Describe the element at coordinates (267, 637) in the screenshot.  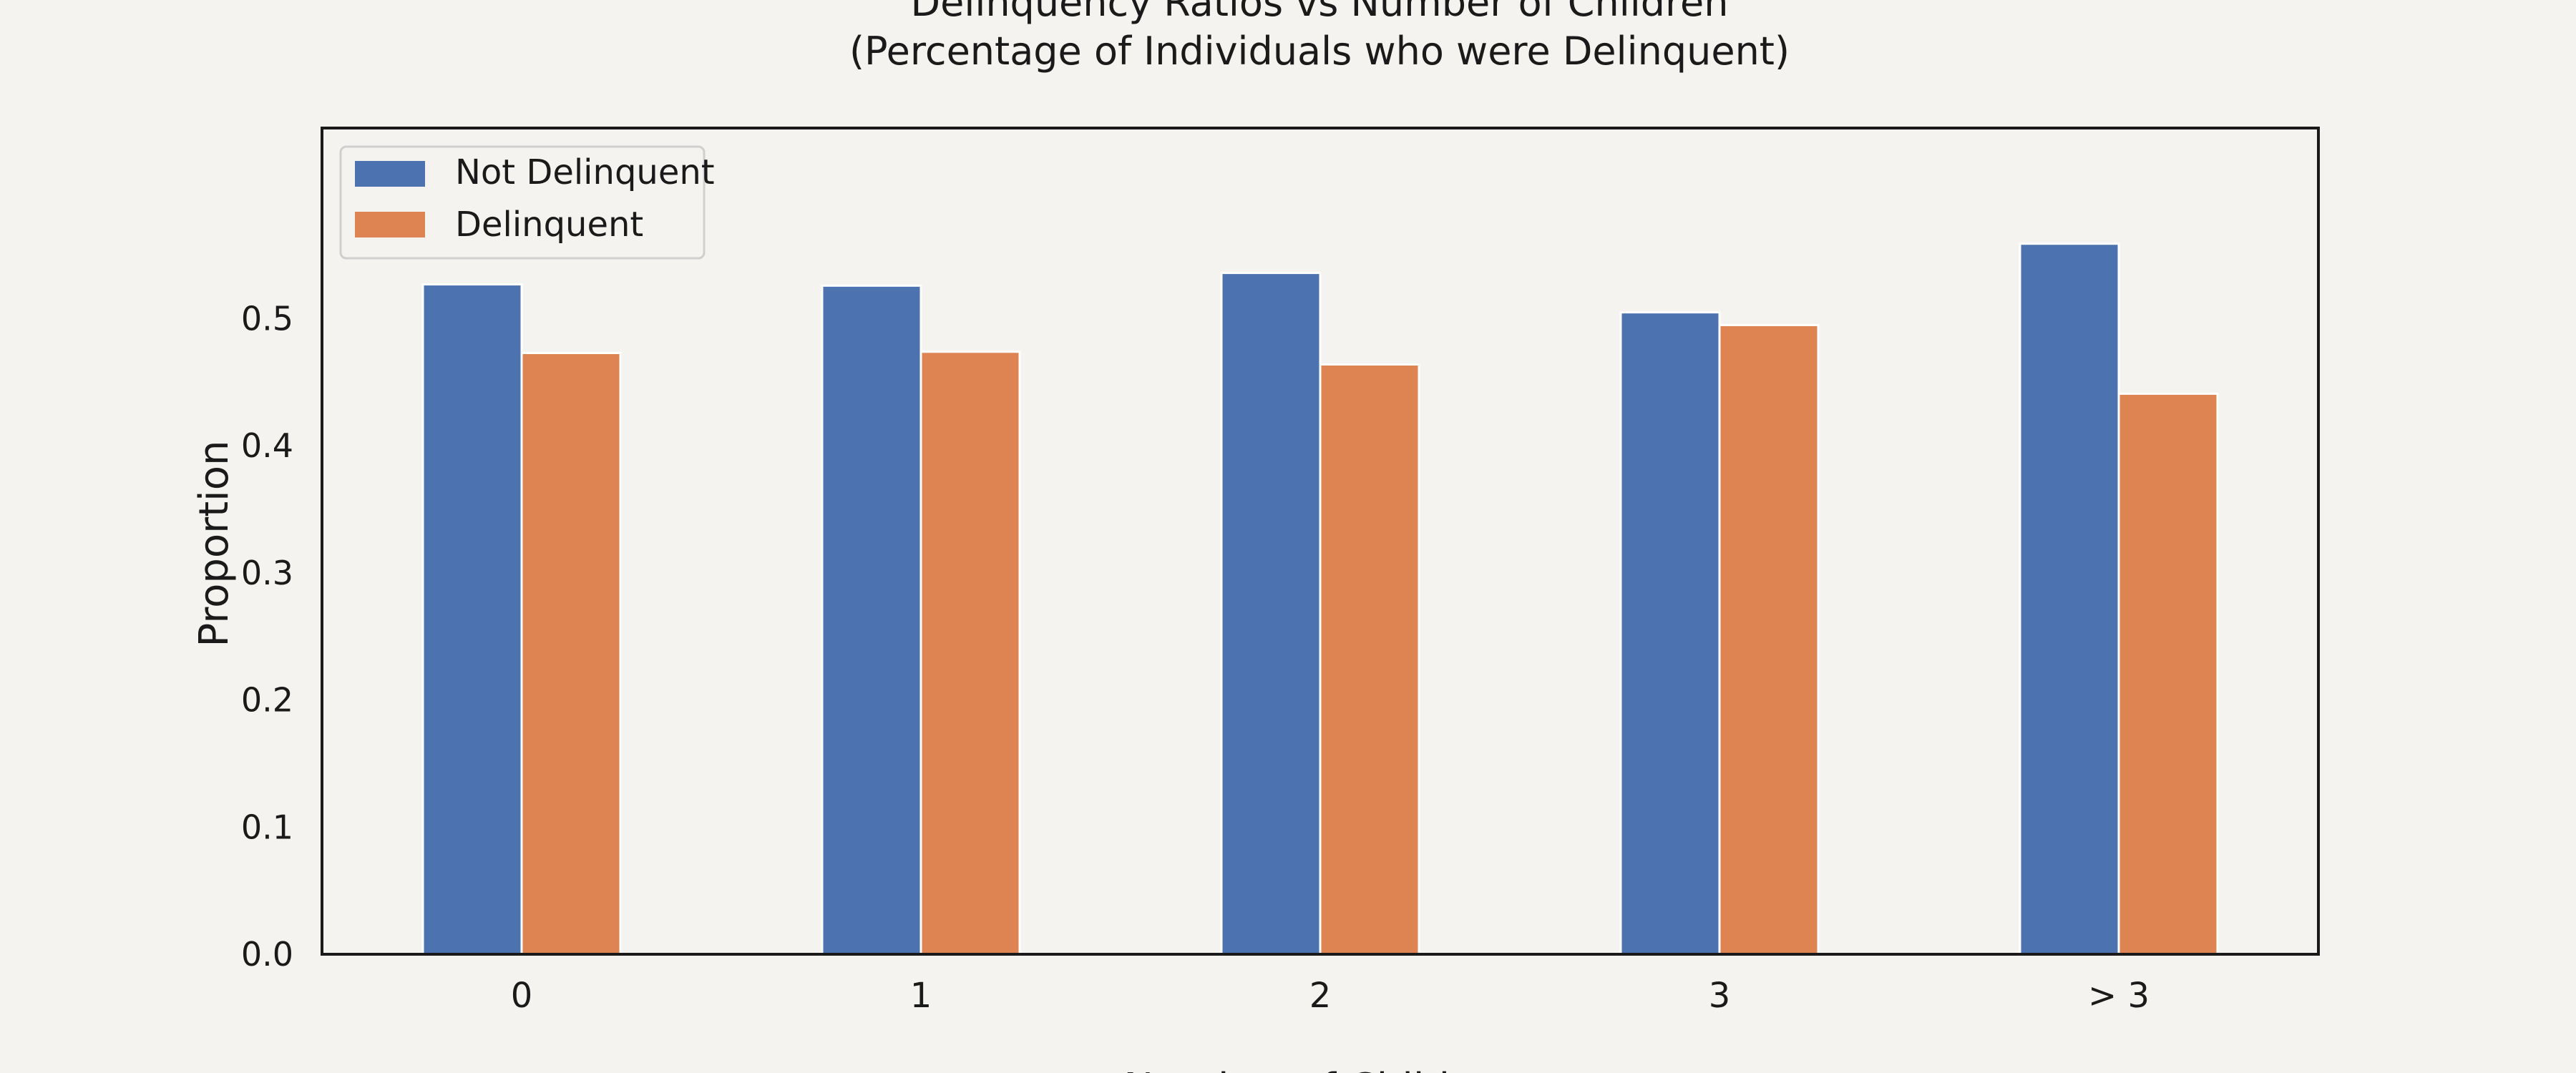
I see `y-tick-labels: 0.0 0.1 0.2 0.3 0.4 0.5` at that location.